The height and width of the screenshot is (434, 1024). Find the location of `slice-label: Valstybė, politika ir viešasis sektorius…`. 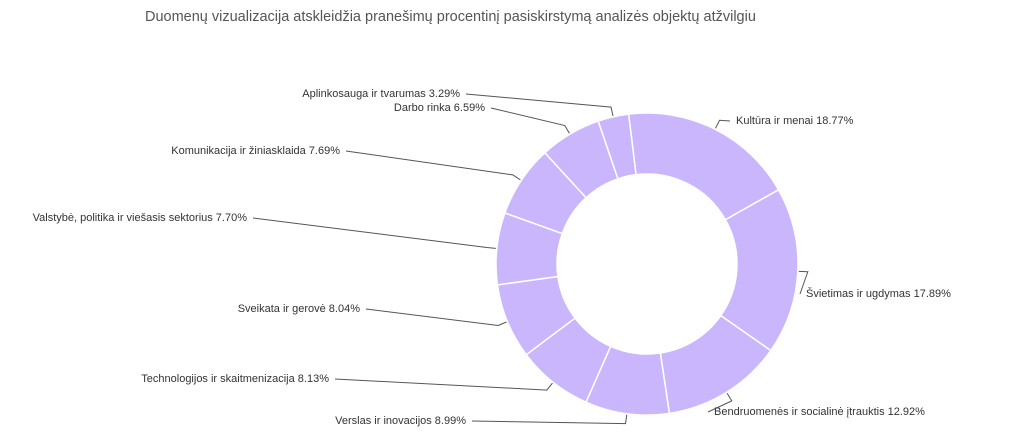

slice-label: Valstybė, politika ir viešasis sektorius… is located at coordinates (140, 218).